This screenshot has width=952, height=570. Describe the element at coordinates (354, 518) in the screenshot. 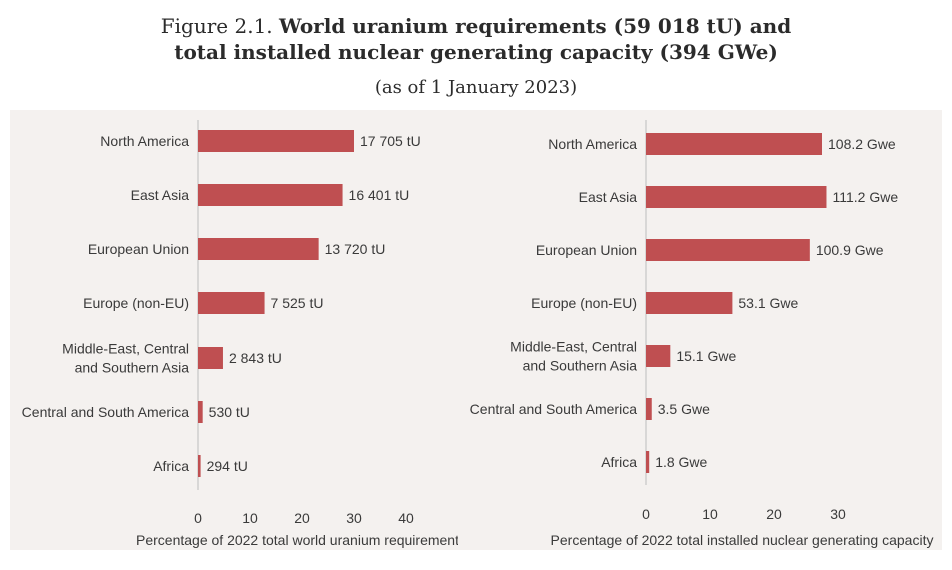

I see `chart1-tick-label: 30` at that location.